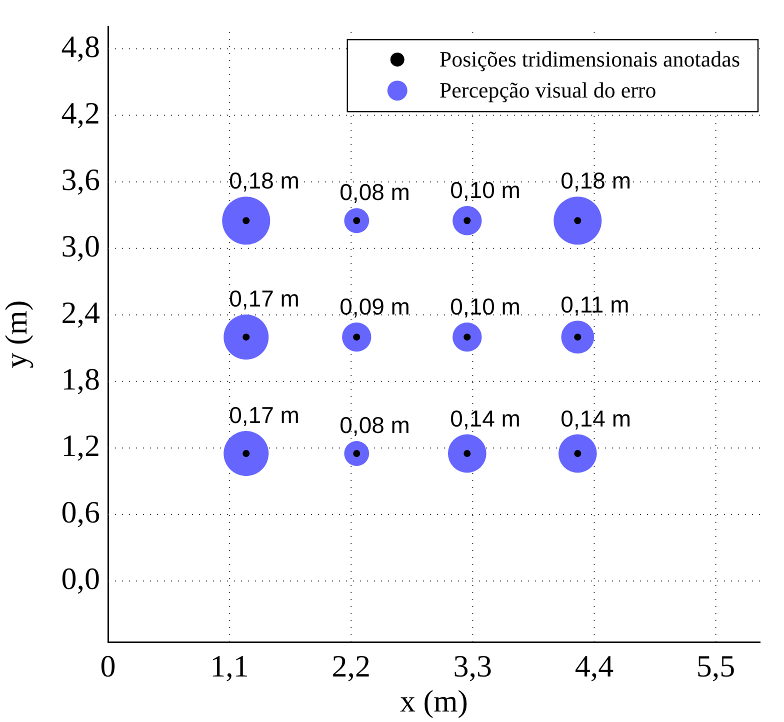 The width and height of the screenshot is (784, 722). I want to click on y-tick-label: 1,8, so click(80, 379).